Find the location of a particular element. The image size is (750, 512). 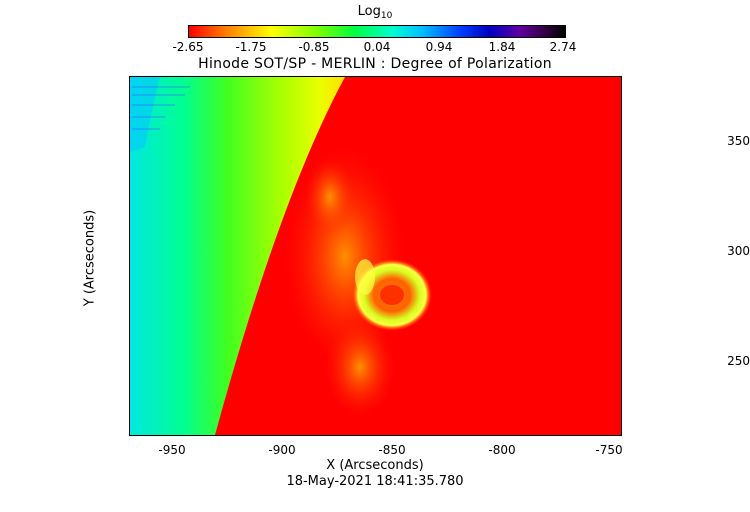

colorbar-tick: 1.84 is located at coordinates (502, 47).